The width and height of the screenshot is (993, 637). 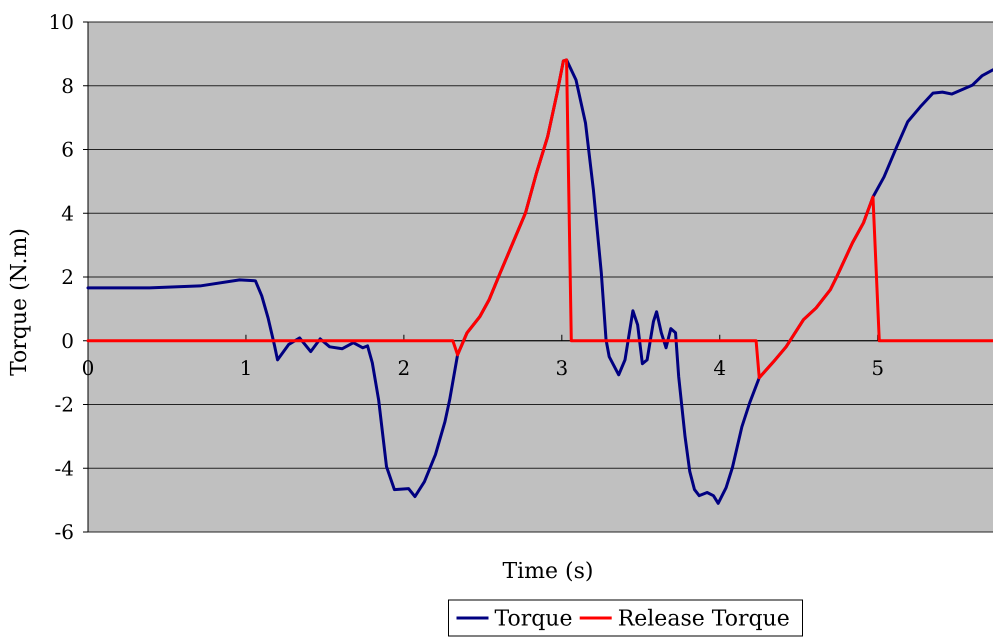 I want to click on x-tick-label: 2, so click(x=404, y=368).